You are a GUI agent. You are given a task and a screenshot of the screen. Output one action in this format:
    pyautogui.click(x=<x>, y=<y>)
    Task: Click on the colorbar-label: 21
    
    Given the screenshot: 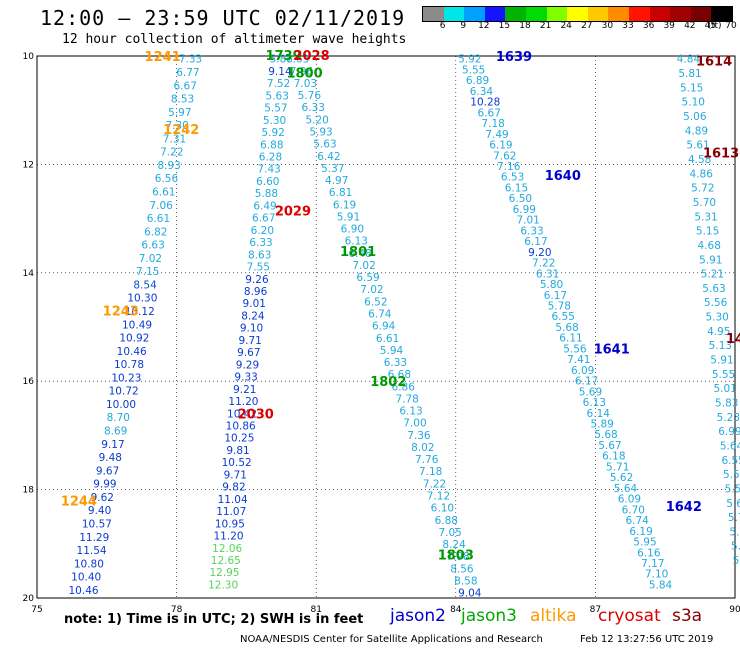 What is the action you would take?
    pyautogui.click(x=545, y=26)
    